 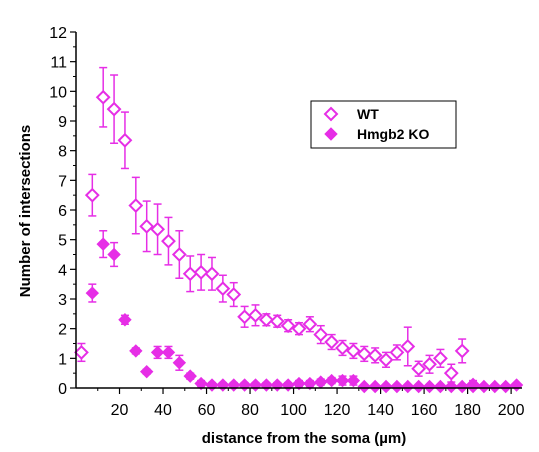 I want to click on y-tick-label: 11, so click(x=58, y=63).